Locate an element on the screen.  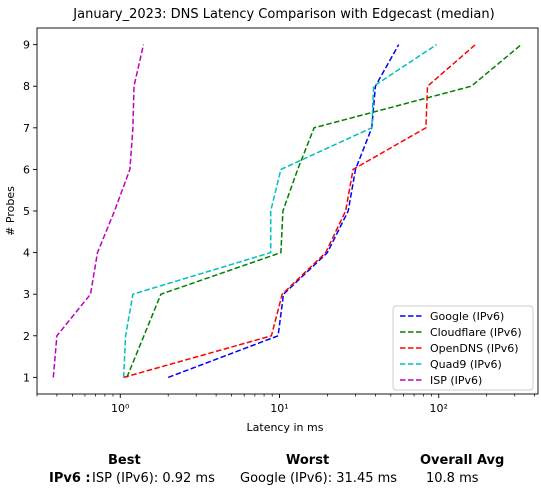
worst-header: Worst is located at coordinates (308, 460).